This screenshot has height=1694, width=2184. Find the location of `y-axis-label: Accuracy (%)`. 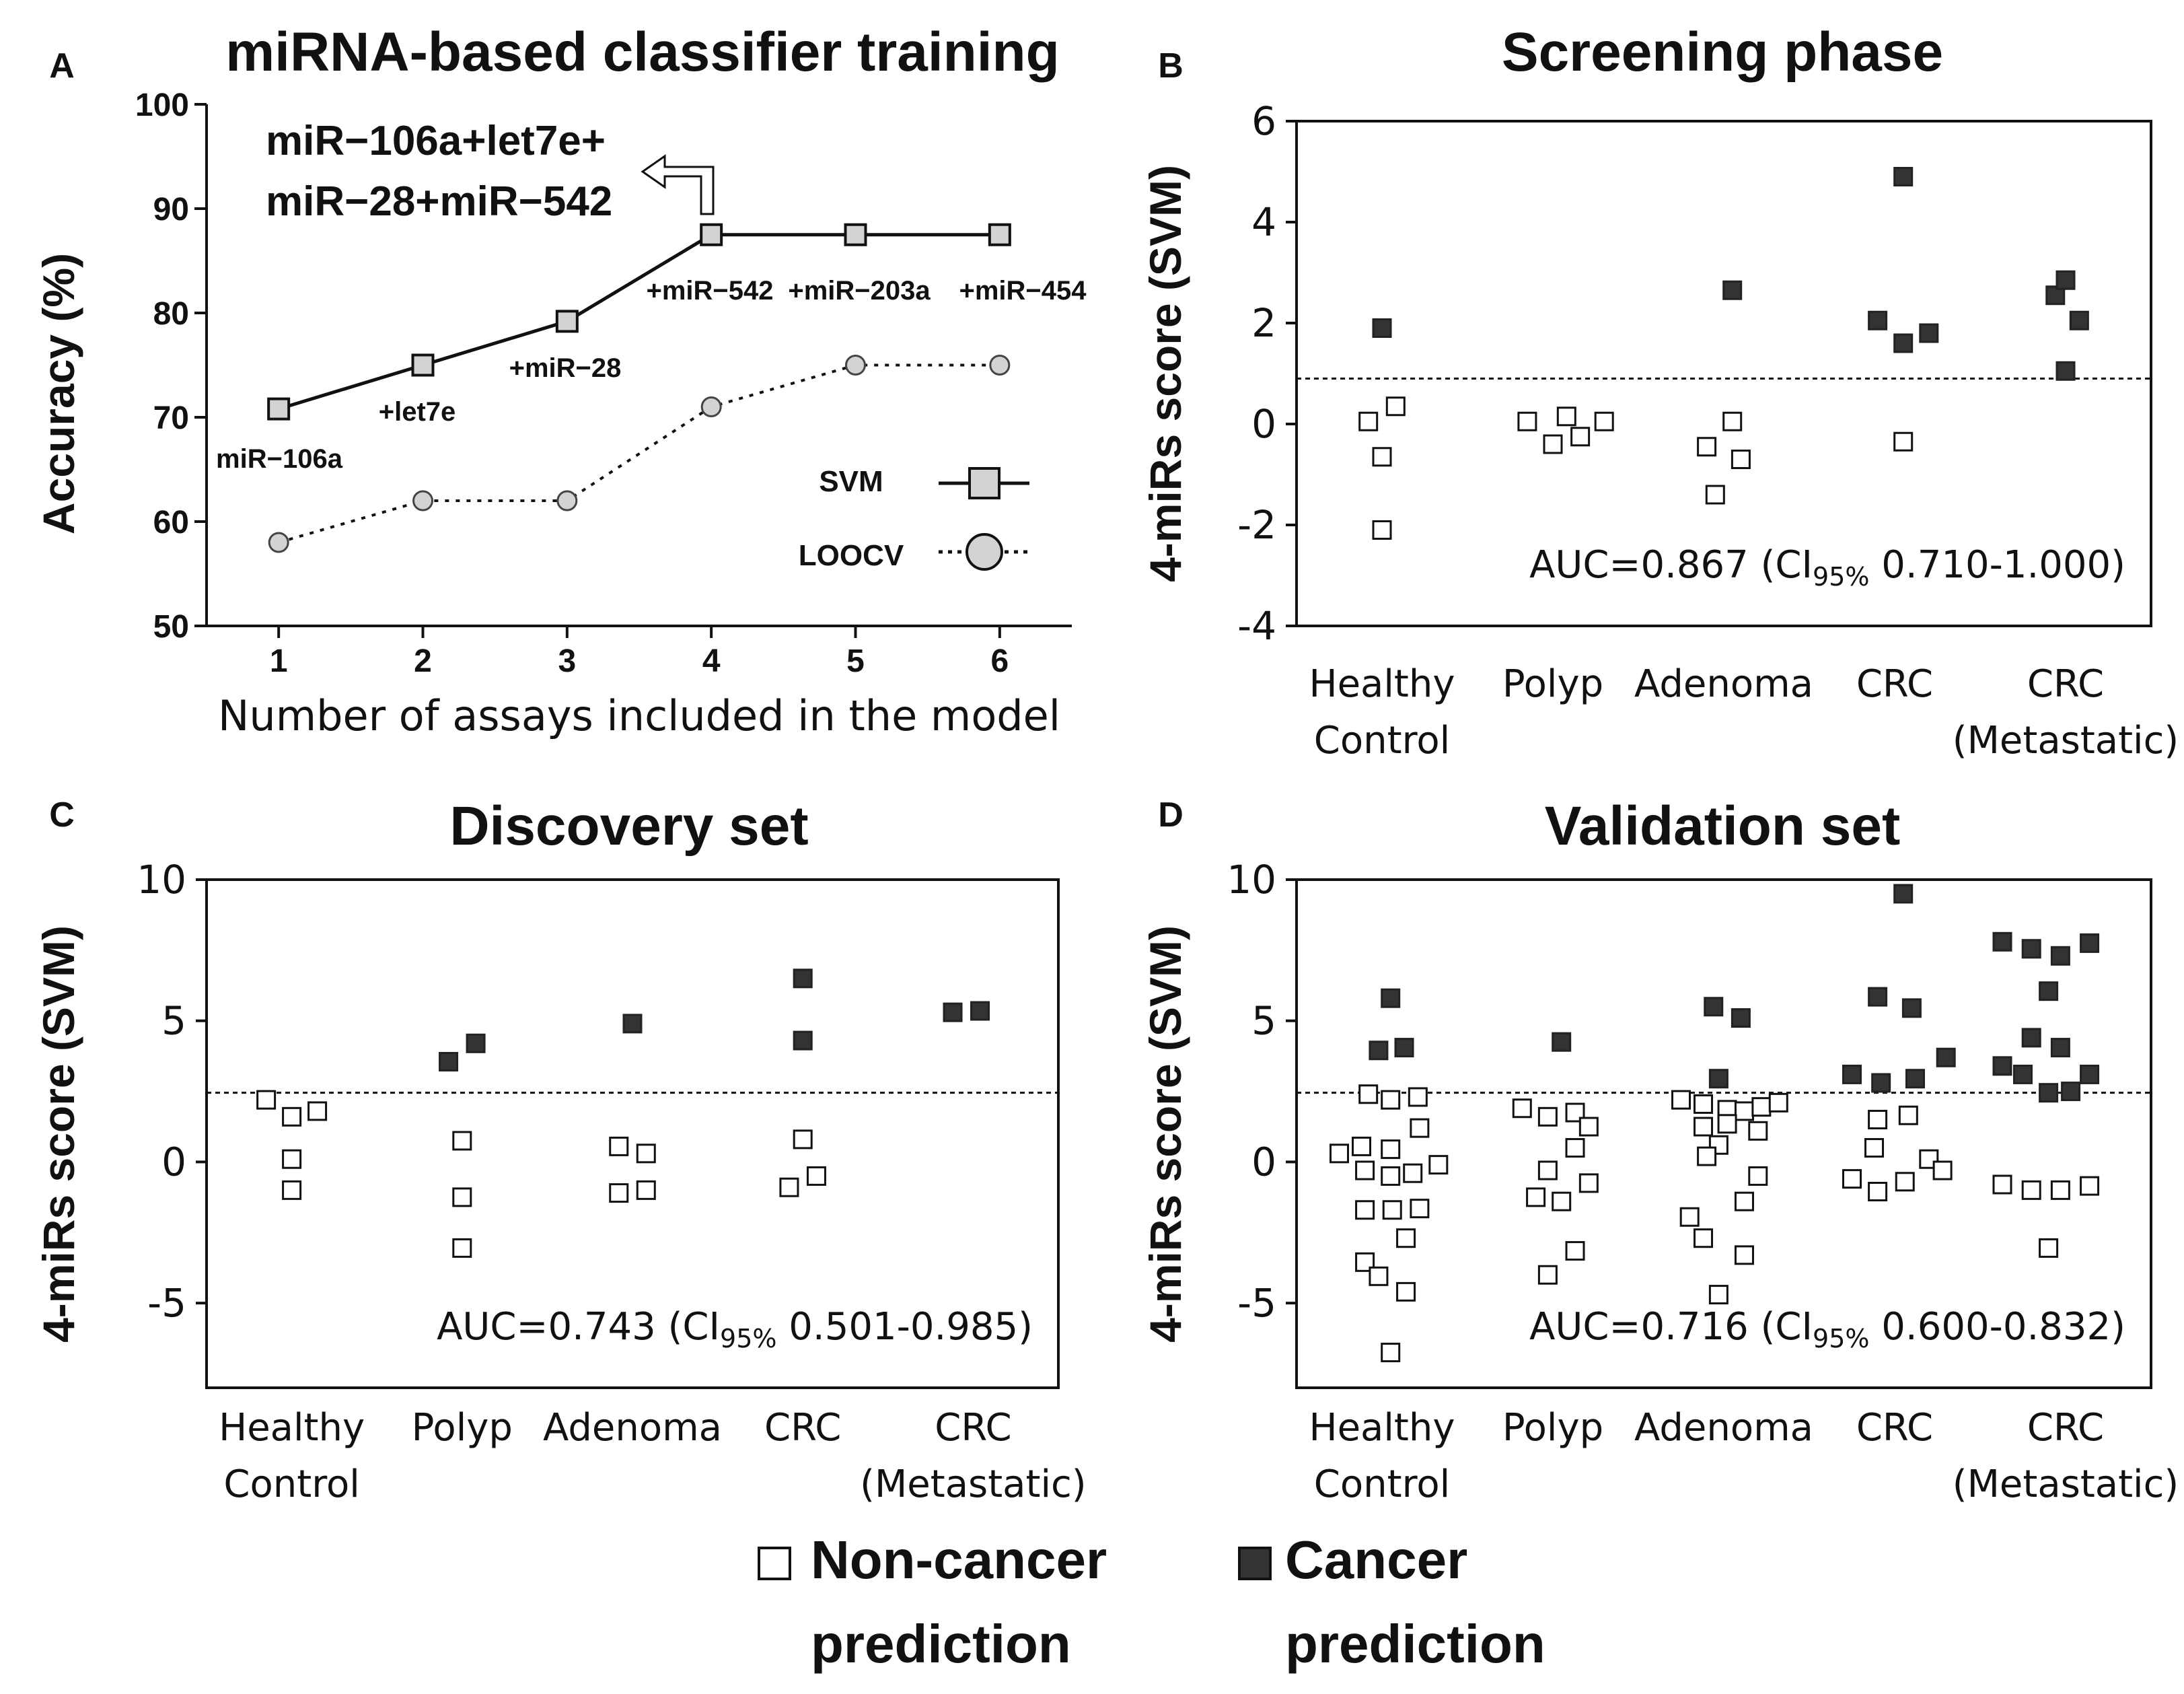

y-axis-label: Accuracy (%) is located at coordinates (58, 393).